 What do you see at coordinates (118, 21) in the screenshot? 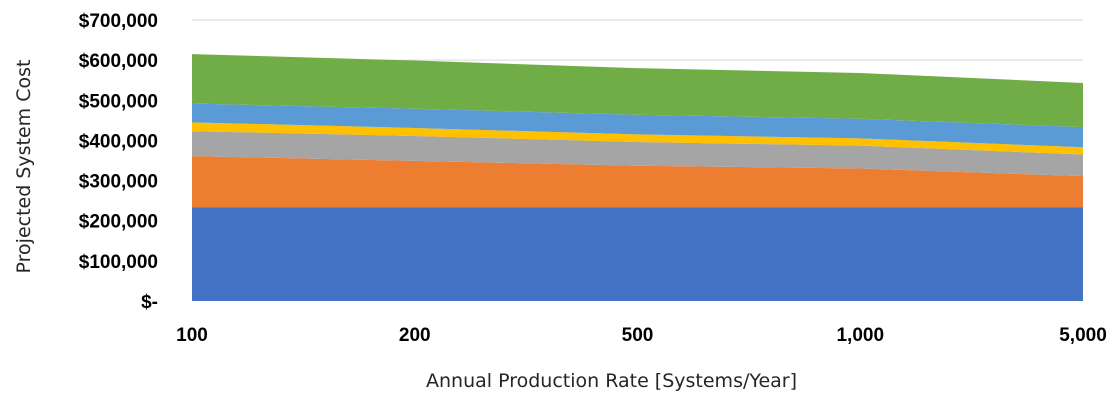
I see `y-tick-label: $700,000` at bounding box center [118, 21].